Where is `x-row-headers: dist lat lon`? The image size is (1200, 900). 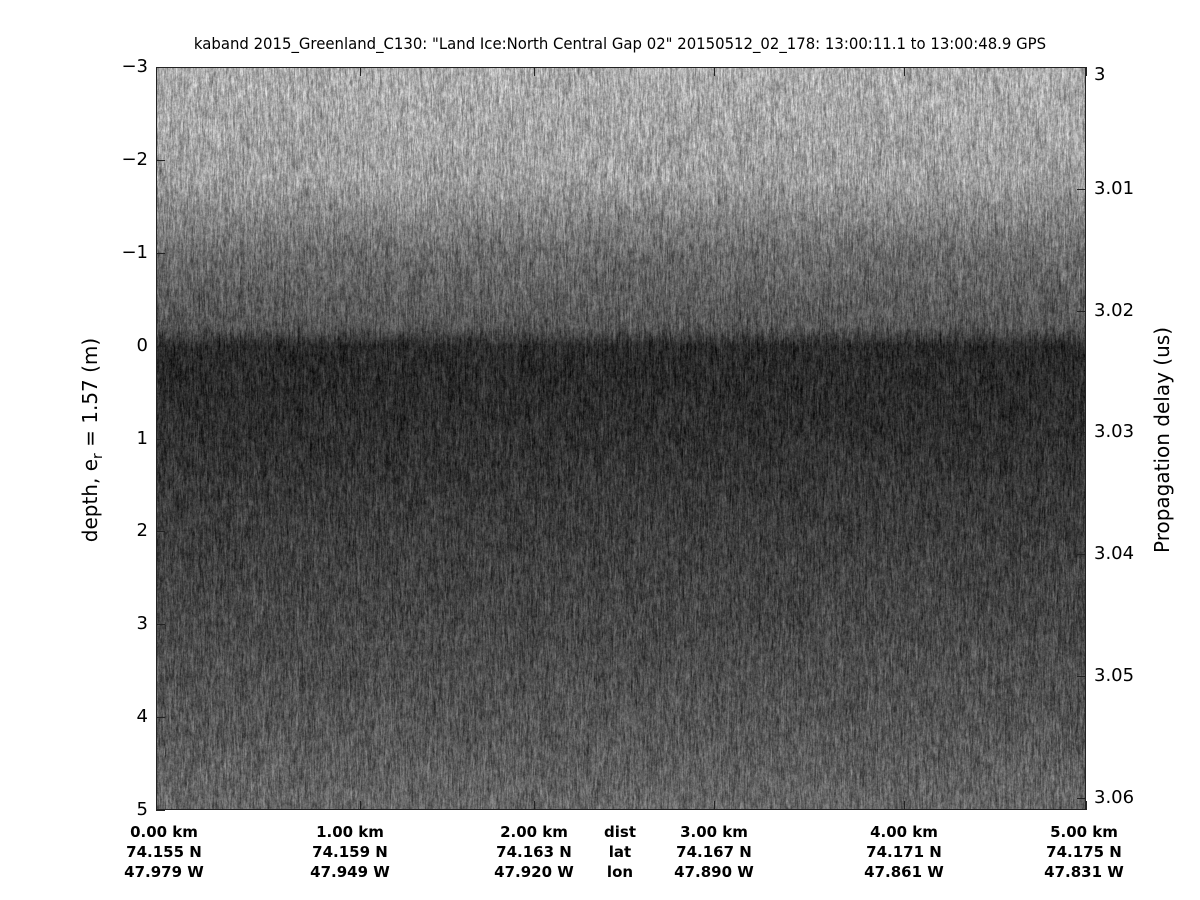
x-row-headers: dist lat lon is located at coordinates (620, 852).